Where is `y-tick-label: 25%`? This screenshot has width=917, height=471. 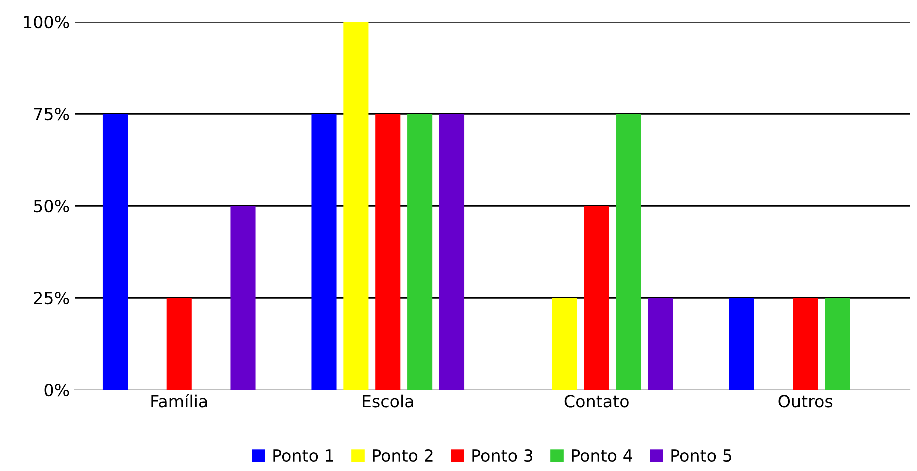
y-tick-label: 25% is located at coordinates (52, 298).